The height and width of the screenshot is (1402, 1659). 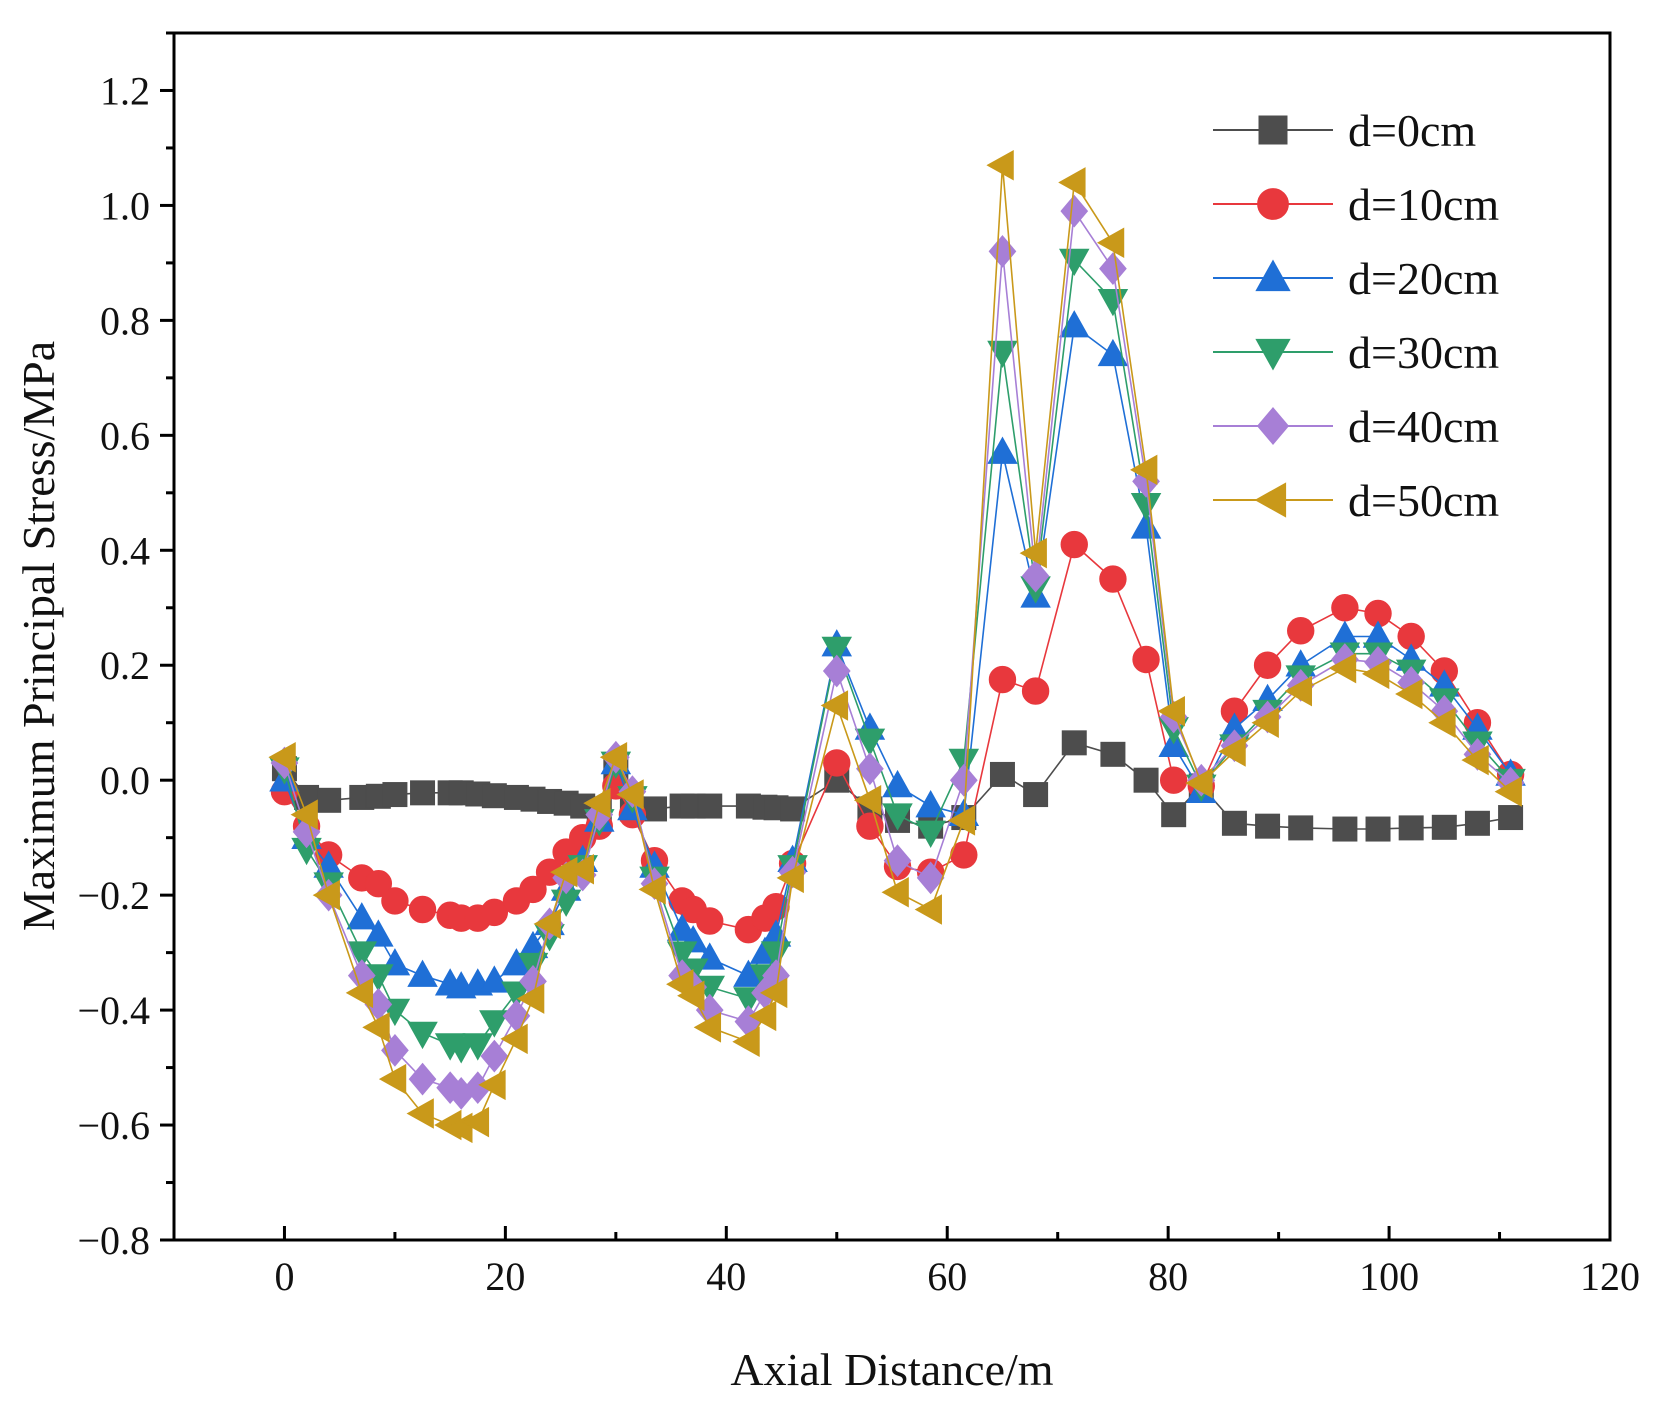 What do you see at coordinates (113, 895) in the screenshot?
I see `y-tick-label: −0.2` at bounding box center [113, 895].